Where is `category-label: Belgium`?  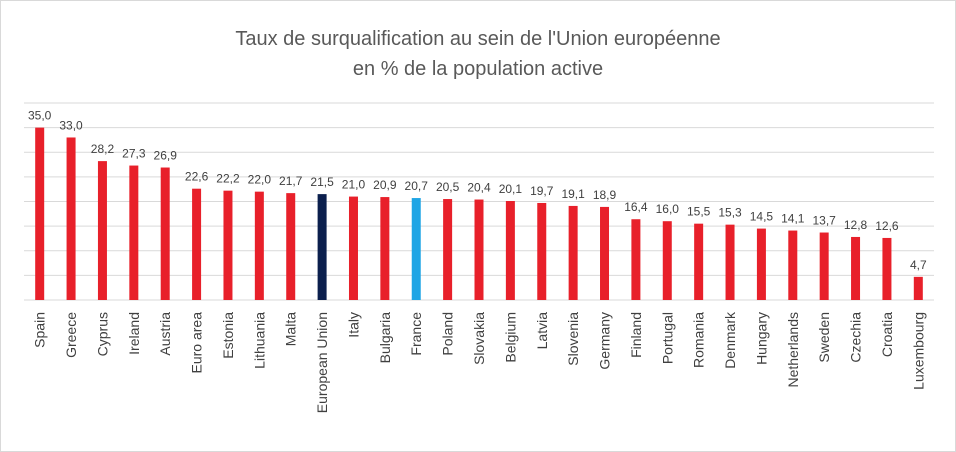
category-label: Belgium is located at coordinates (510, 337).